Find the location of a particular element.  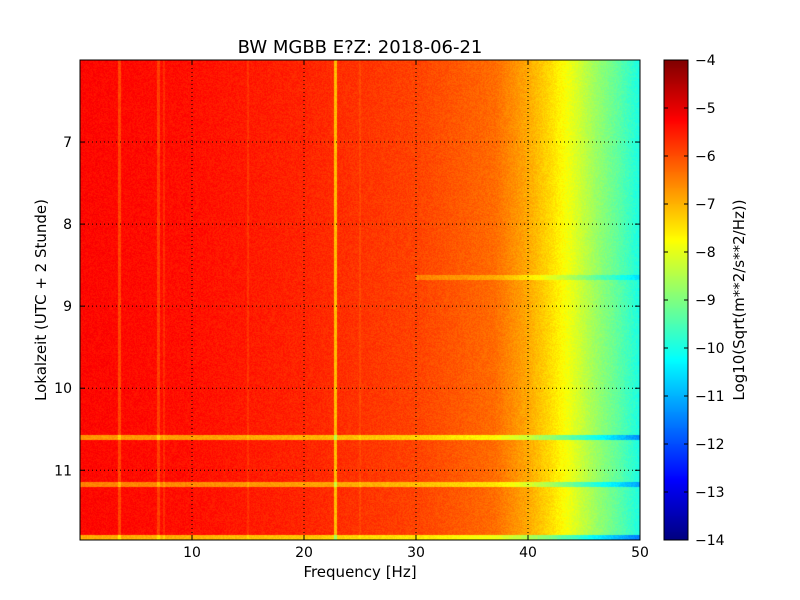

colorbar-tick-label: −6 is located at coordinates (705, 157).